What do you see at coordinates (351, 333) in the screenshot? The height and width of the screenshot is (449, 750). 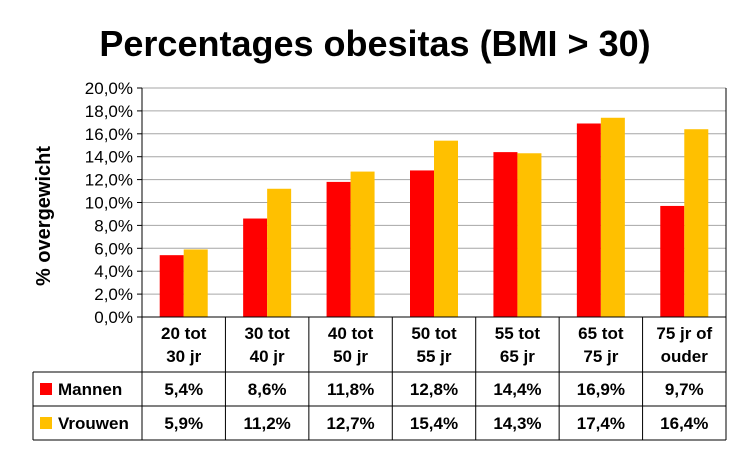 I see `category-label: 40 tot` at bounding box center [351, 333].